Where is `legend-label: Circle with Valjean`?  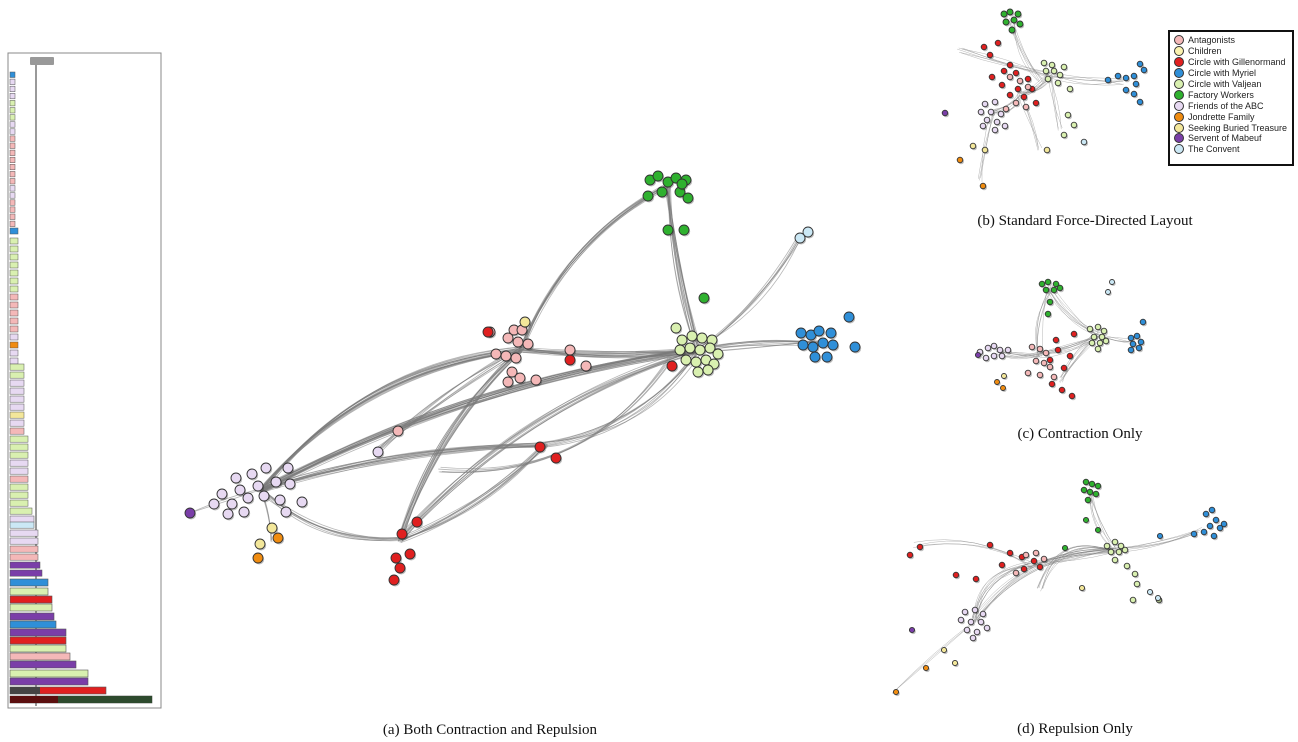 legend-label: Circle with Valjean is located at coordinates (1225, 84).